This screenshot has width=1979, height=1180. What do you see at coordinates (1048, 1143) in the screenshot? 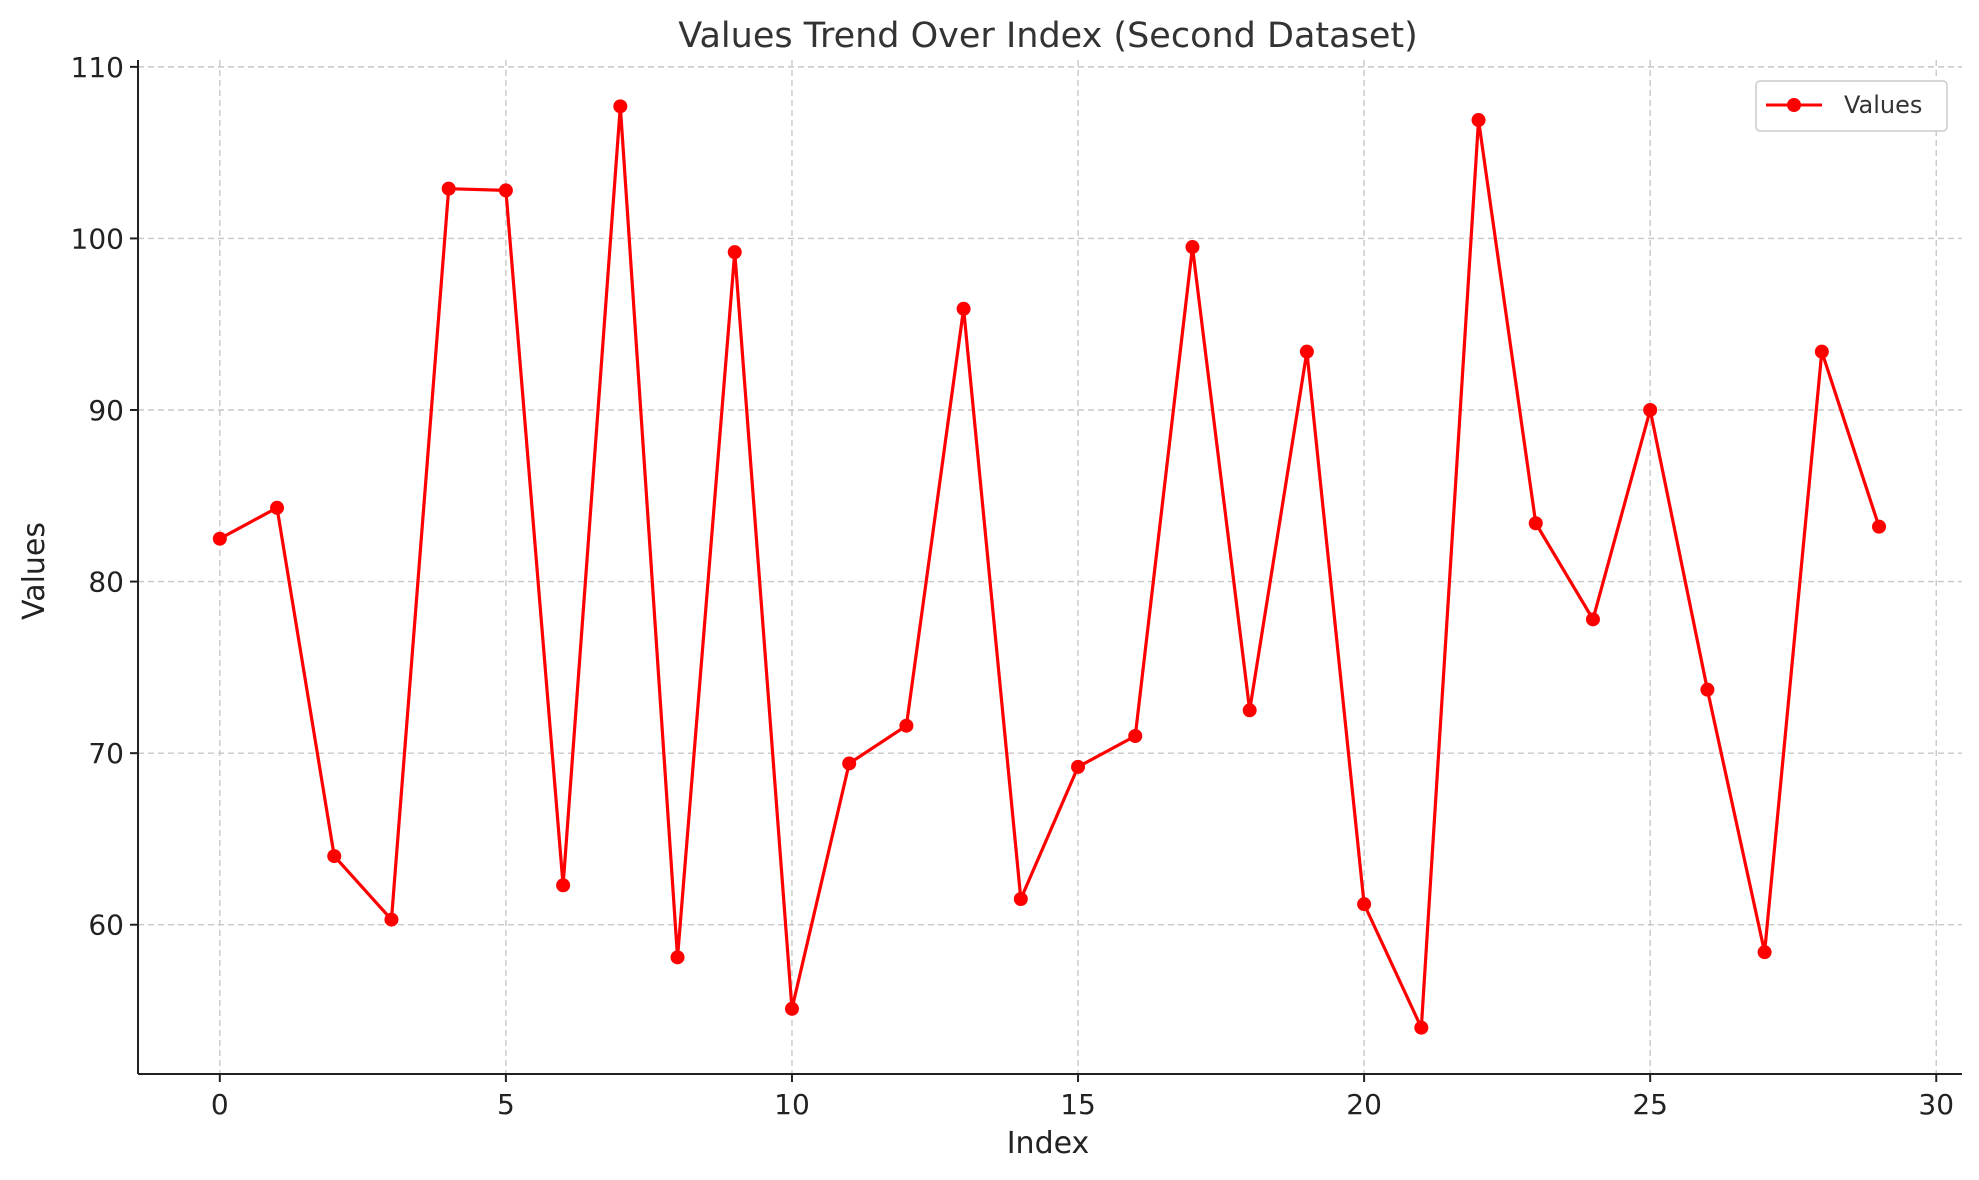
I see `x-axis-label: Index` at bounding box center [1048, 1143].